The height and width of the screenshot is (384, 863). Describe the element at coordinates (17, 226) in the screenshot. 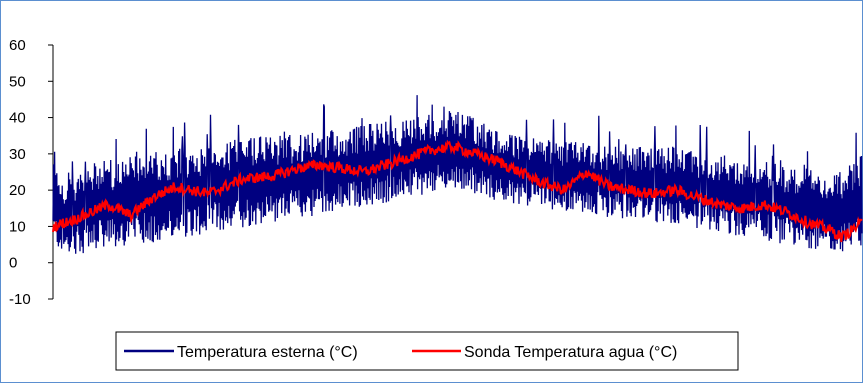

I see `y-tick-label: 10` at that location.